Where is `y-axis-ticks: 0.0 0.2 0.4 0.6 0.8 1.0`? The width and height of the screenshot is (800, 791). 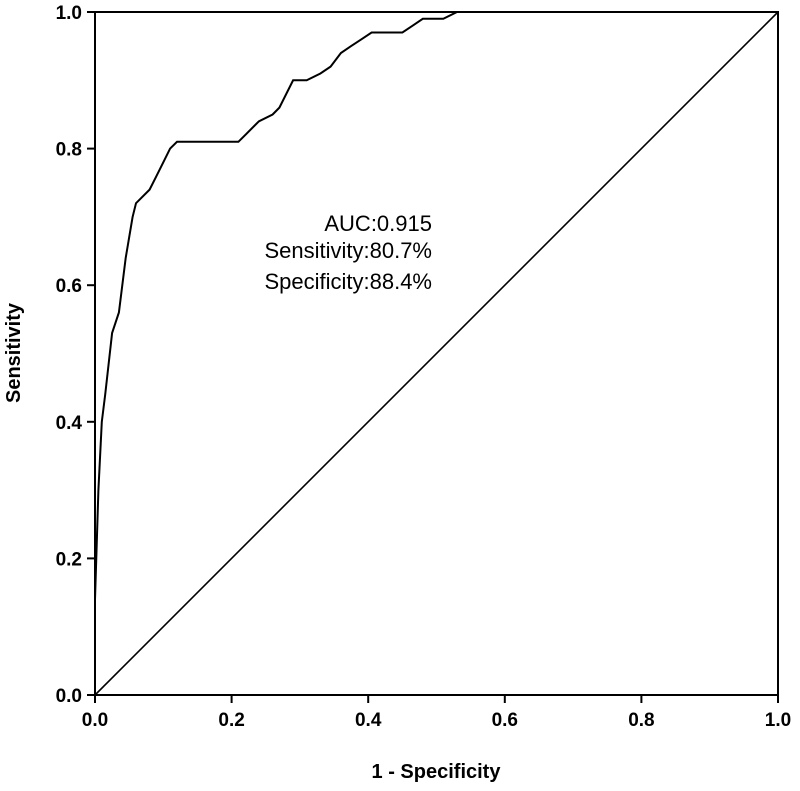 y-axis-ticks: 0.0 0.2 0.4 0.6 0.8 1.0 is located at coordinates (75, 355).